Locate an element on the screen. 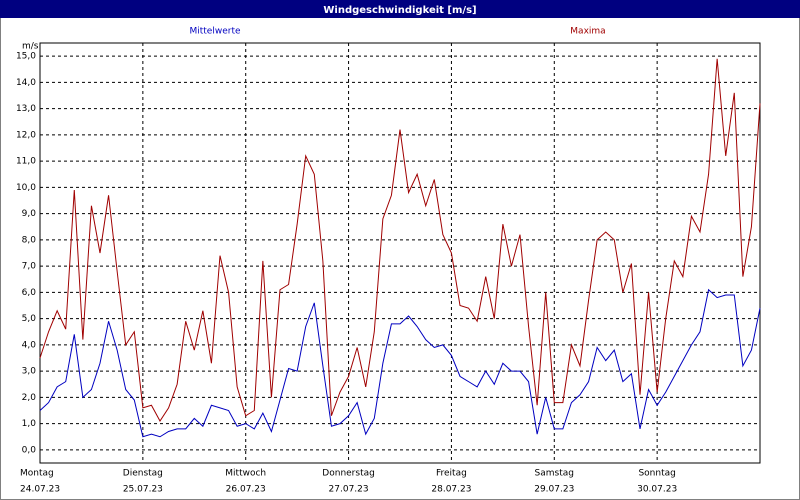 The image size is (800, 500). y-tick-label: 14,0 is located at coordinates (26, 83).